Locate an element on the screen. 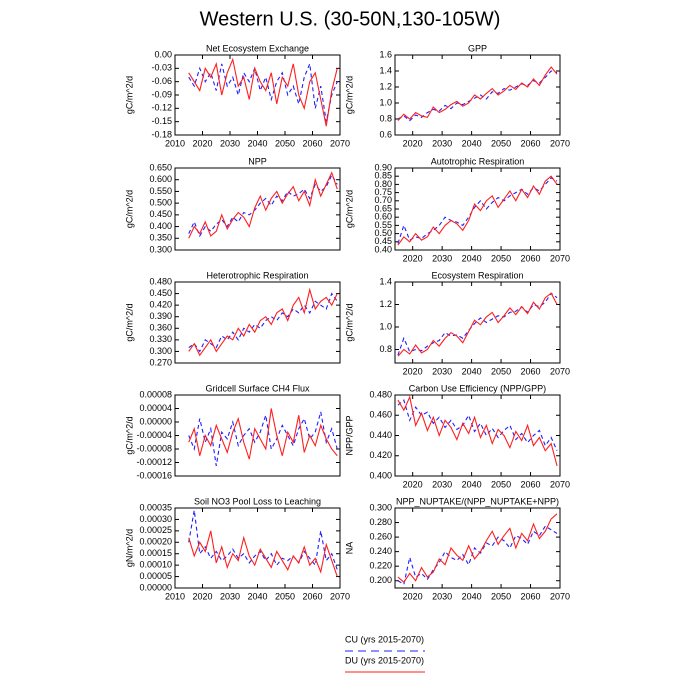 The image size is (700, 700). panel-title: Heterotrophic Respiration is located at coordinates (257, 275).